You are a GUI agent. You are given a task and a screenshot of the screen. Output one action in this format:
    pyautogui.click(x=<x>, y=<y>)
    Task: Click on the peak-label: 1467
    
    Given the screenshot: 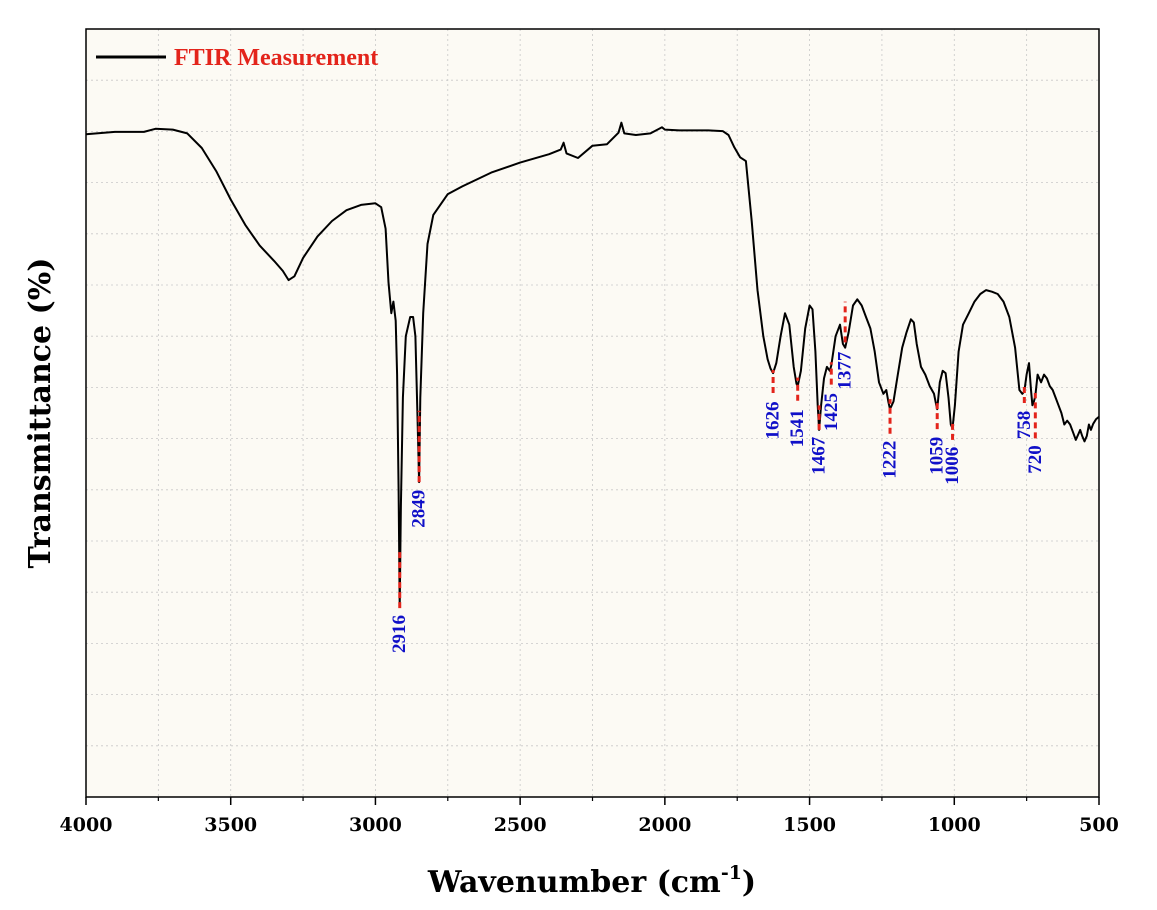 What is the action you would take?
    pyautogui.click(x=819, y=455)
    